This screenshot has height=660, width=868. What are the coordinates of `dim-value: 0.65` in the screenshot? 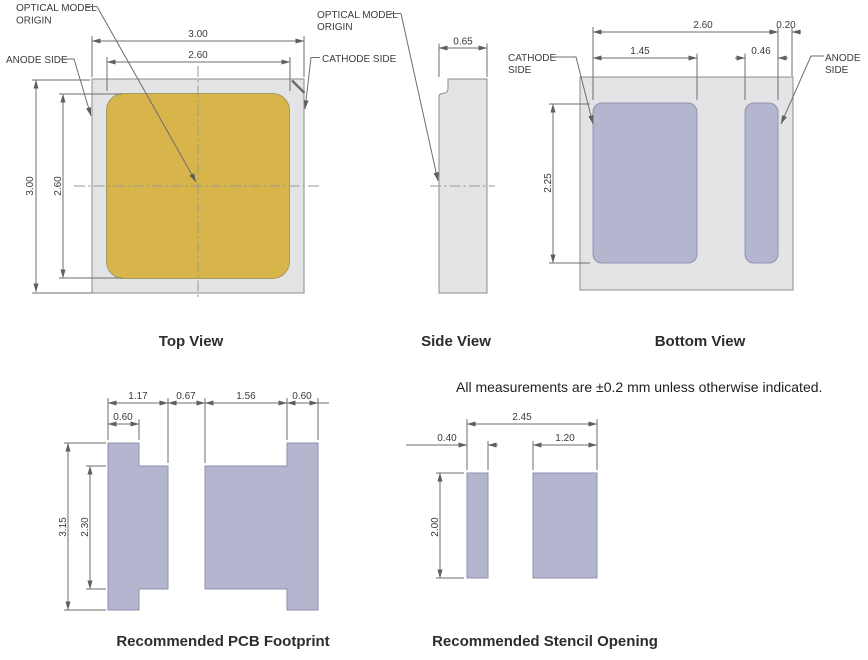 It's located at (463, 42).